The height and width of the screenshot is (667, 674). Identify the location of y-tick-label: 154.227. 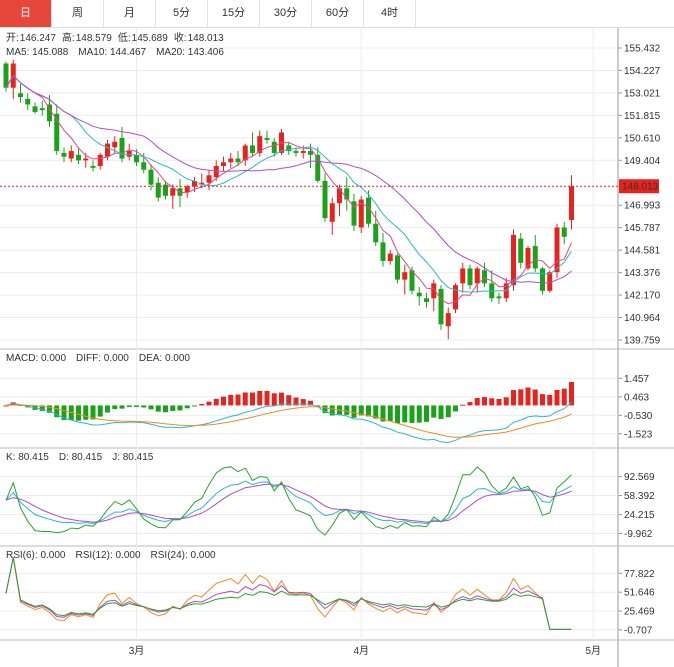
(642, 71).